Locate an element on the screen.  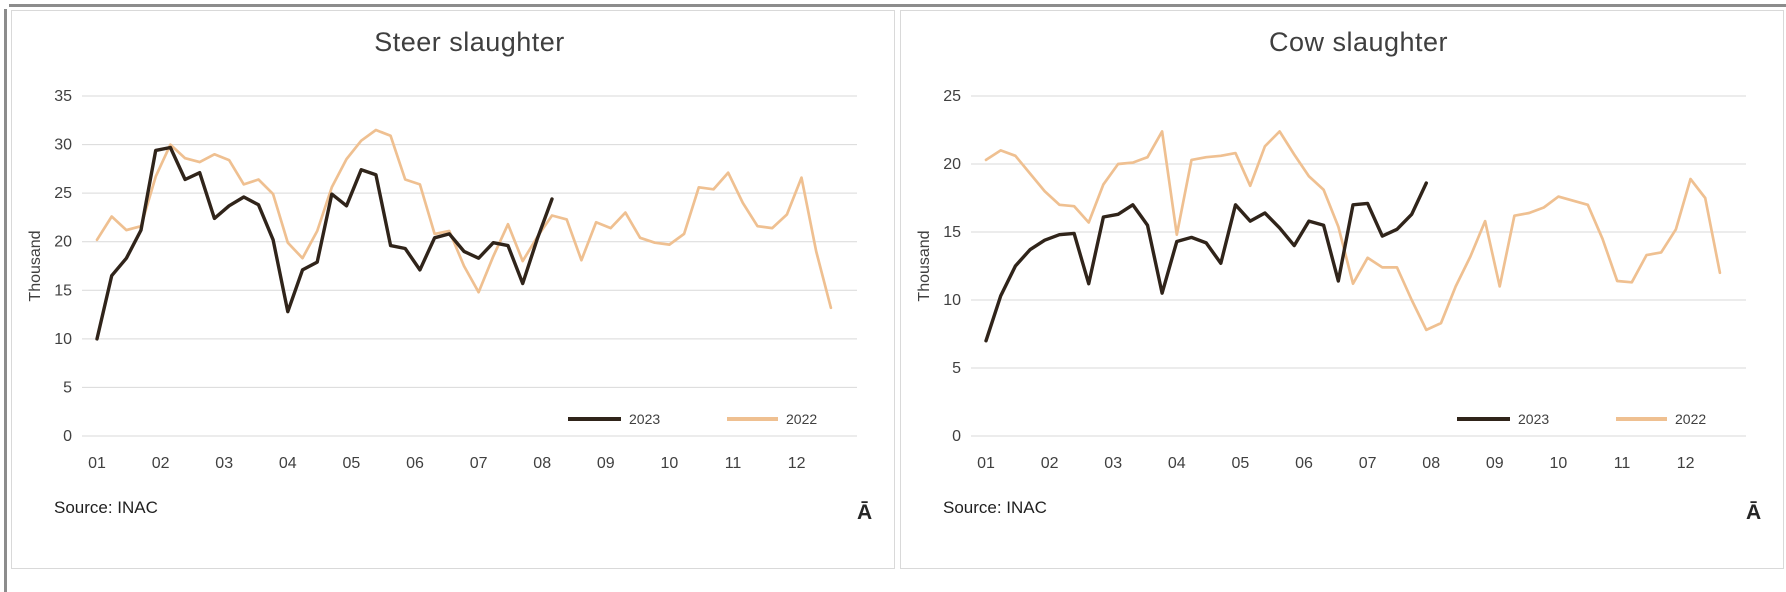
y-axis-tick-label: 35 is located at coordinates (63, 96).